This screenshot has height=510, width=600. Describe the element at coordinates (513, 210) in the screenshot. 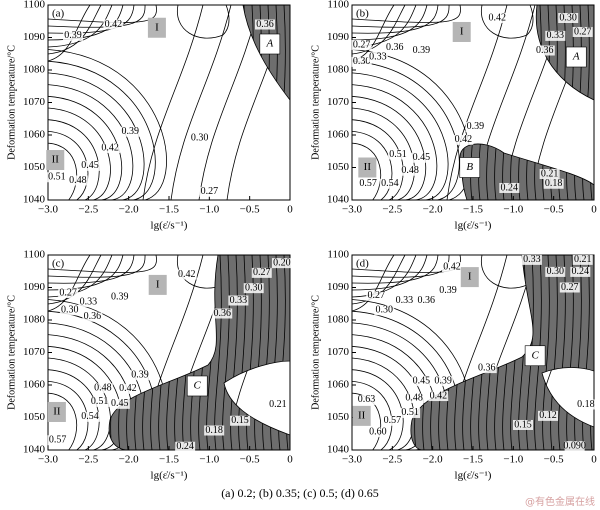

I see `x-tick-label: −1.0` at that location.